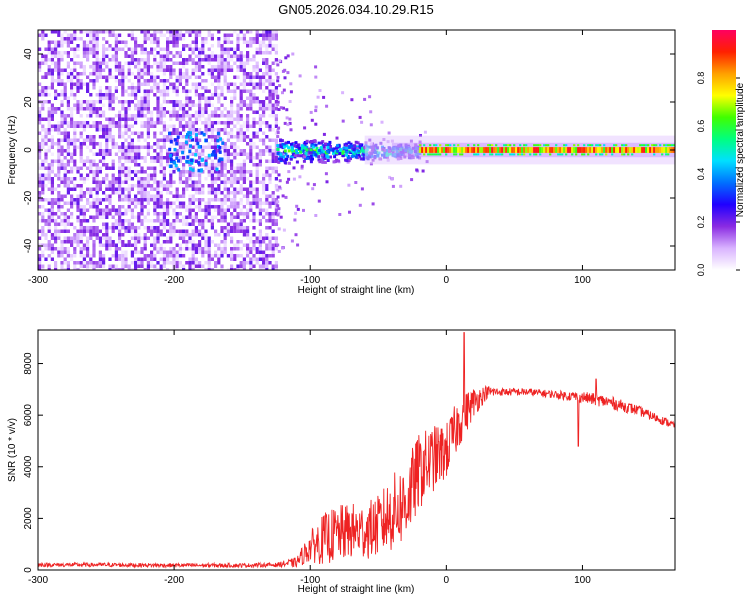 Image resolution: width=750 pixels, height=600 pixels. Describe the element at coordinates (582, 580) in the screenshot. I see `snr-x-tick-label: 100` at that location.